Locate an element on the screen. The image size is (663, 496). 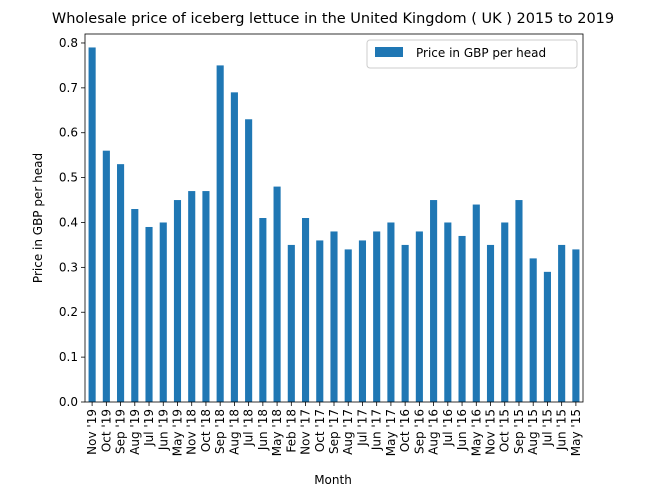
y-axis-title: Price in GBP per head is located at coordinates (38, 218).